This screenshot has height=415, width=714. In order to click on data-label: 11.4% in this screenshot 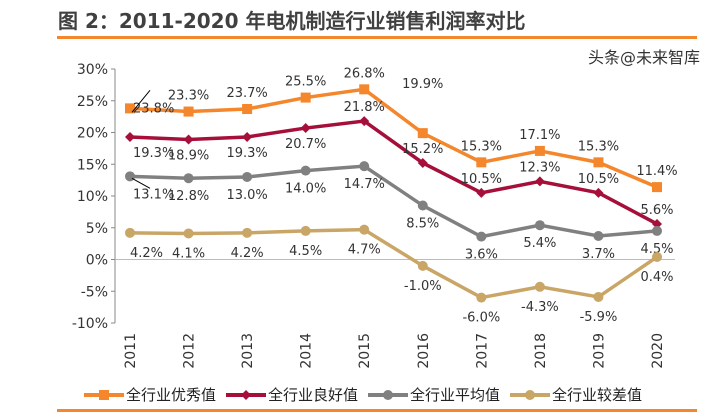, I will do `click(656, 171)`.